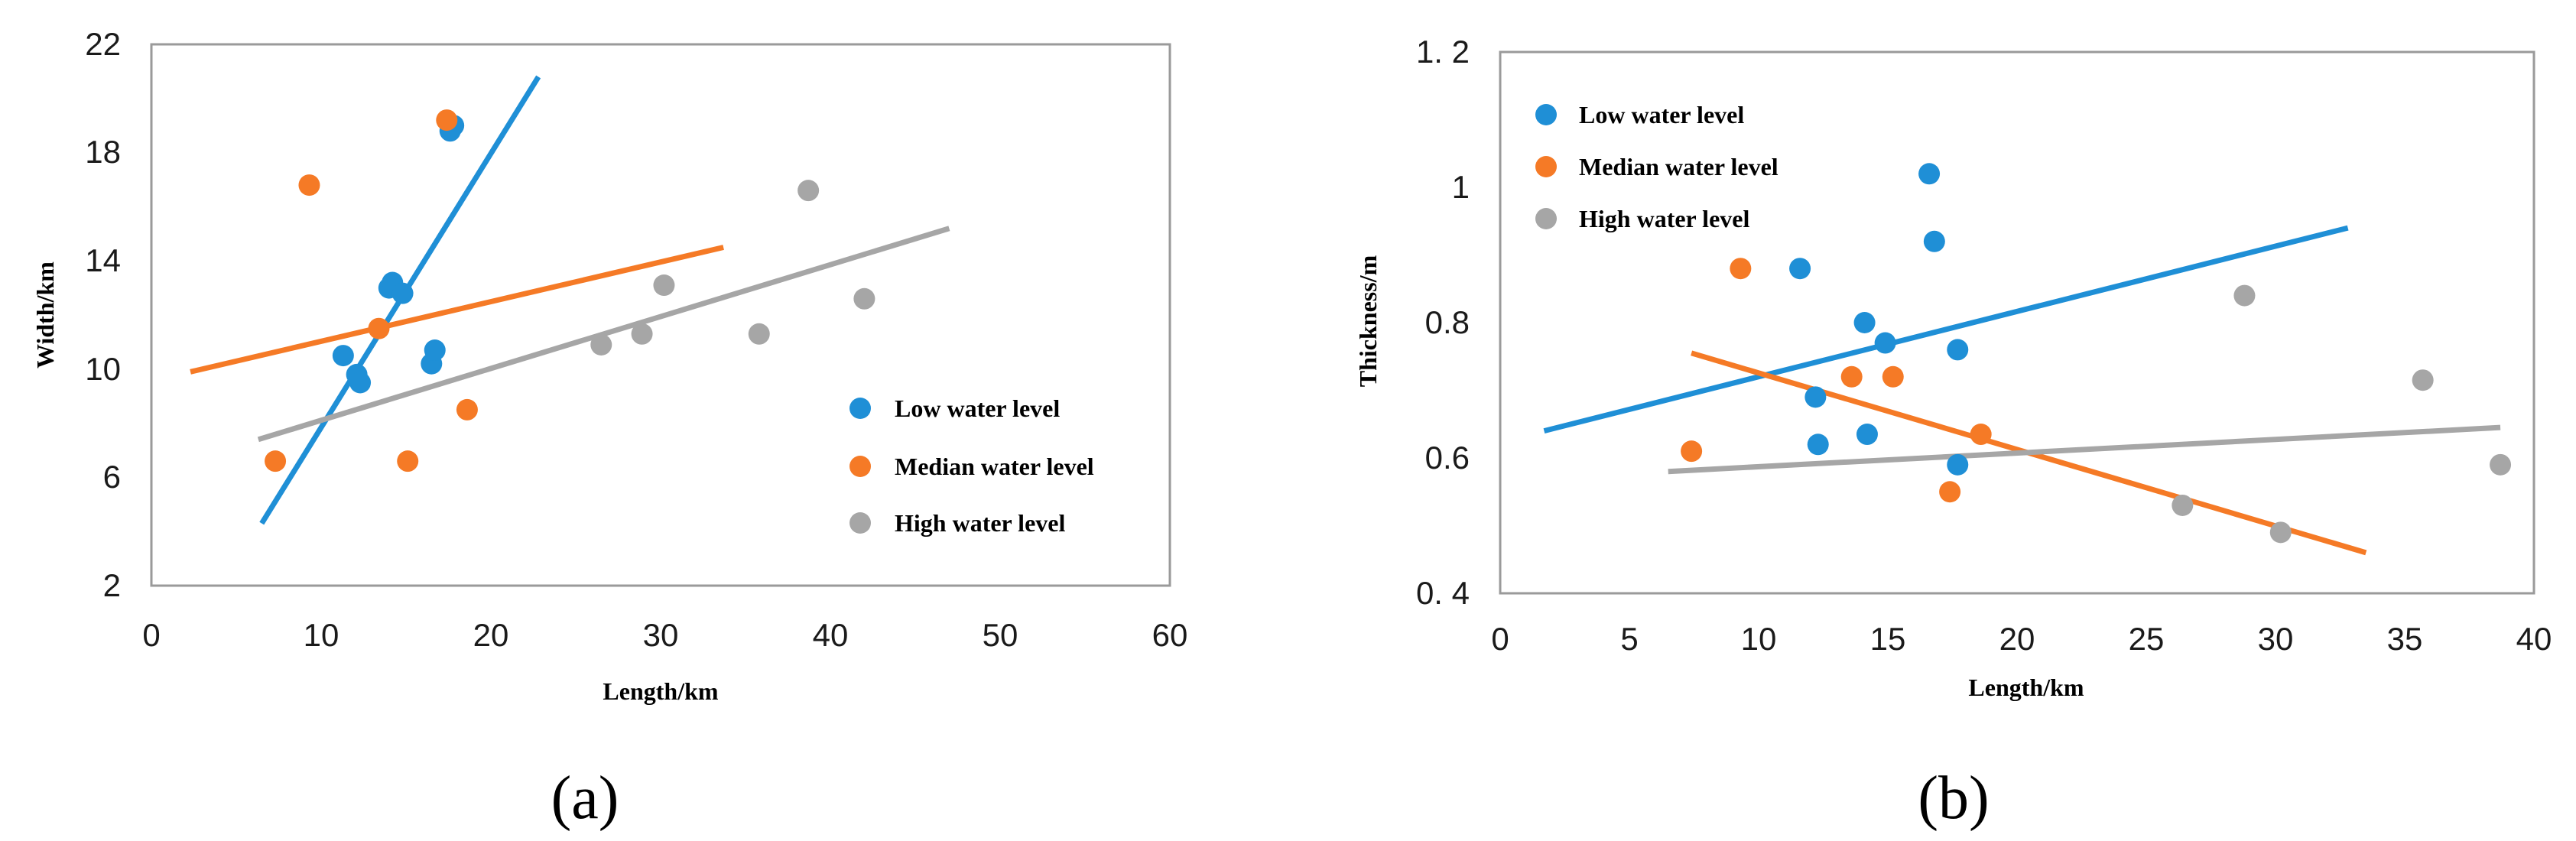  What do you see at coordinates (103, 314) in the screenshot?
I see `chart-a-y-ticks: 2 6 10 14 18 22` at bounding box center [103, 314].